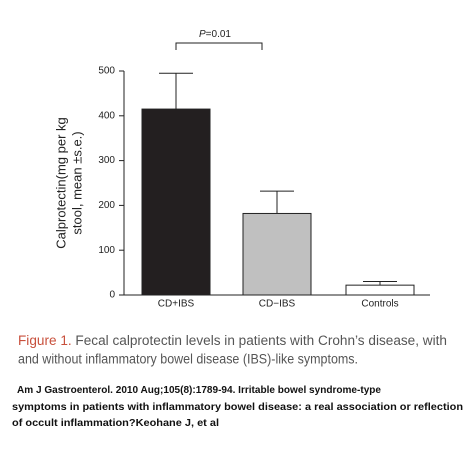 The width and height of the screenshot is (469, 450). I want to click on annotation-text: =0.01, so click(219, 34).